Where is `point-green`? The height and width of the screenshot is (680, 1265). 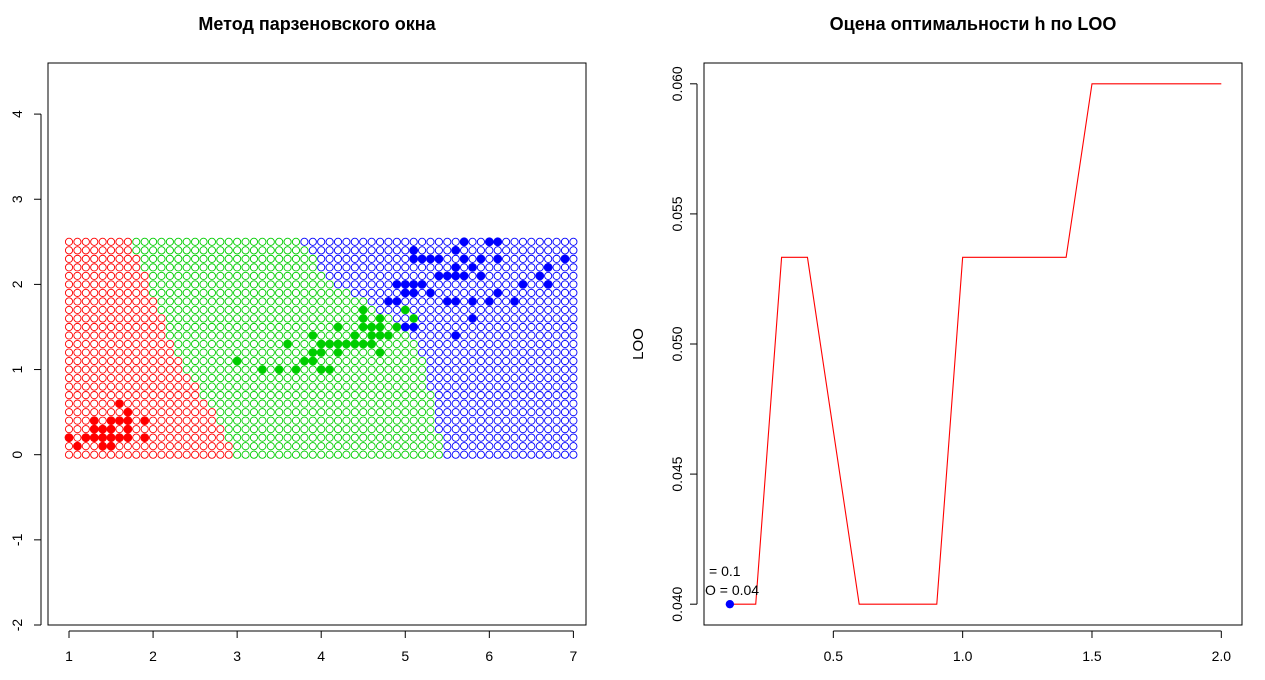
point-green is located at coordinates (279, 369).